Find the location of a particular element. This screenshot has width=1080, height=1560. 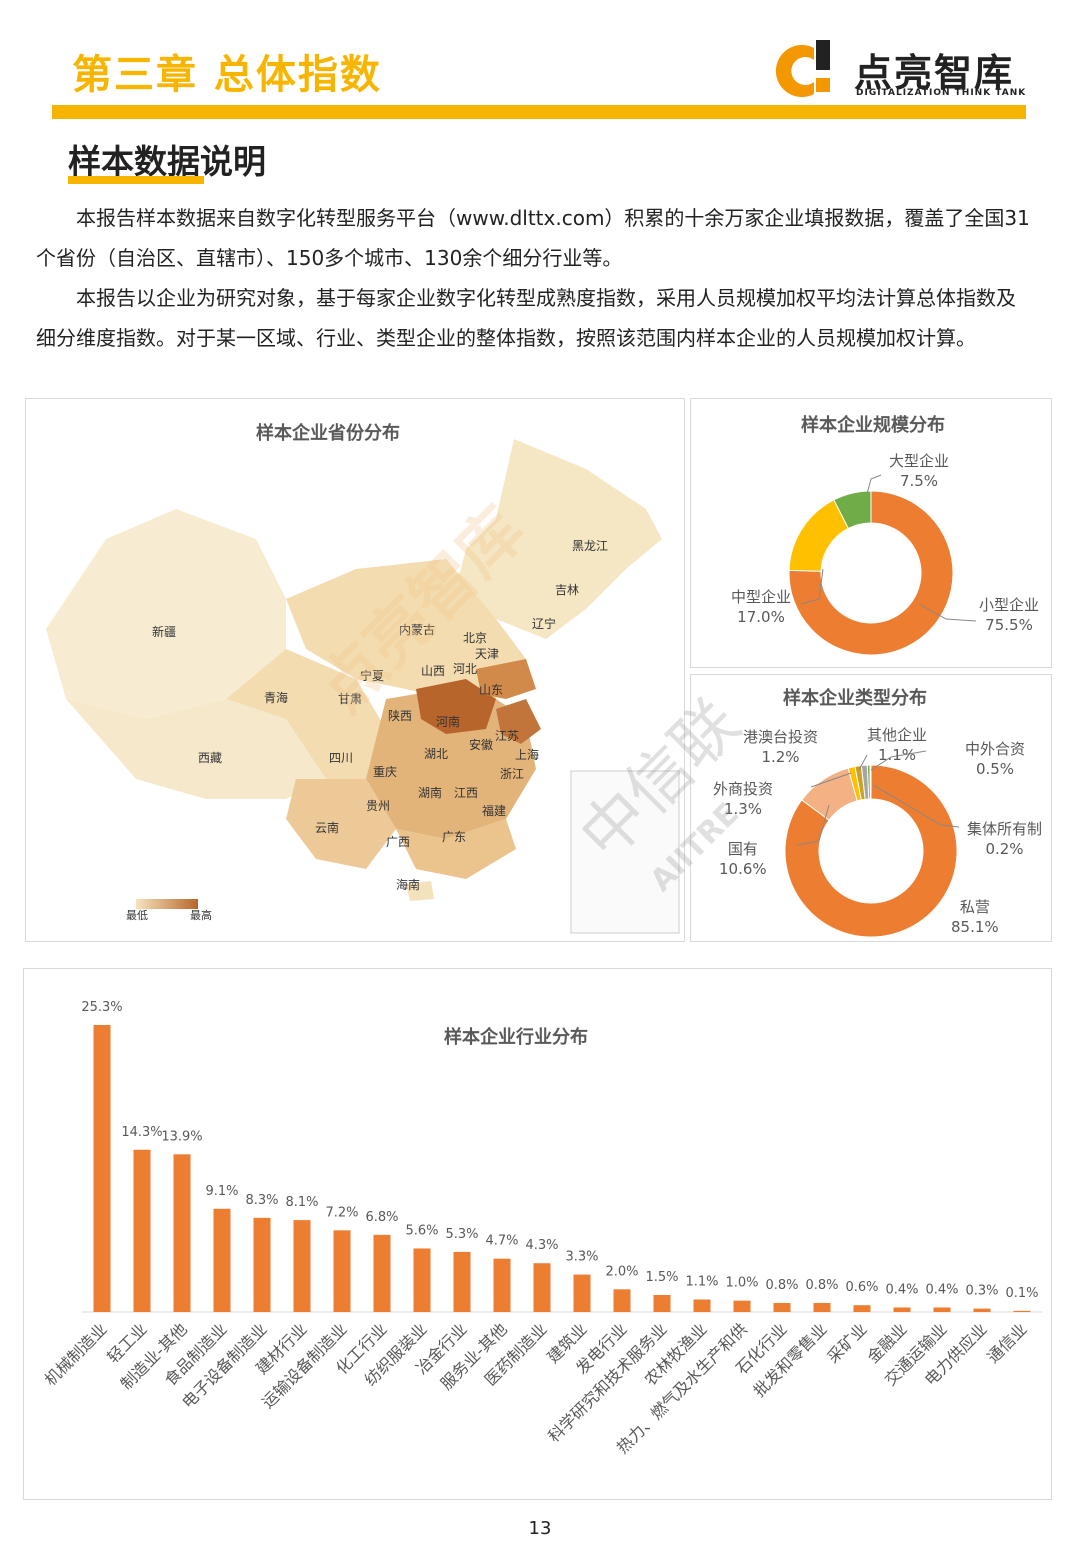

map-region-label: 江苏 is located at coordinates (507, 736).